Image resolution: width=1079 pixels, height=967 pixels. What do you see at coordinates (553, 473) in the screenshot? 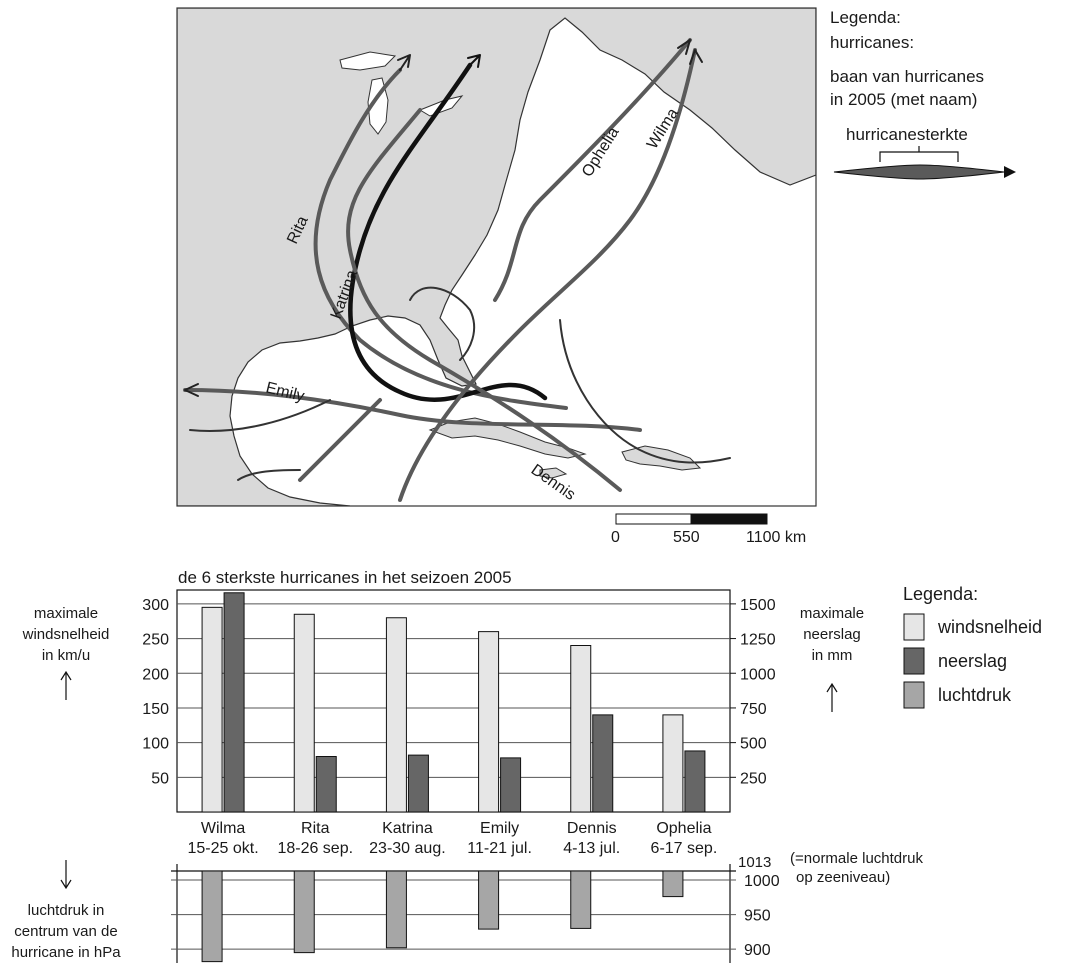
I see `map-land-jamaica` at bounding box center [553, 473].